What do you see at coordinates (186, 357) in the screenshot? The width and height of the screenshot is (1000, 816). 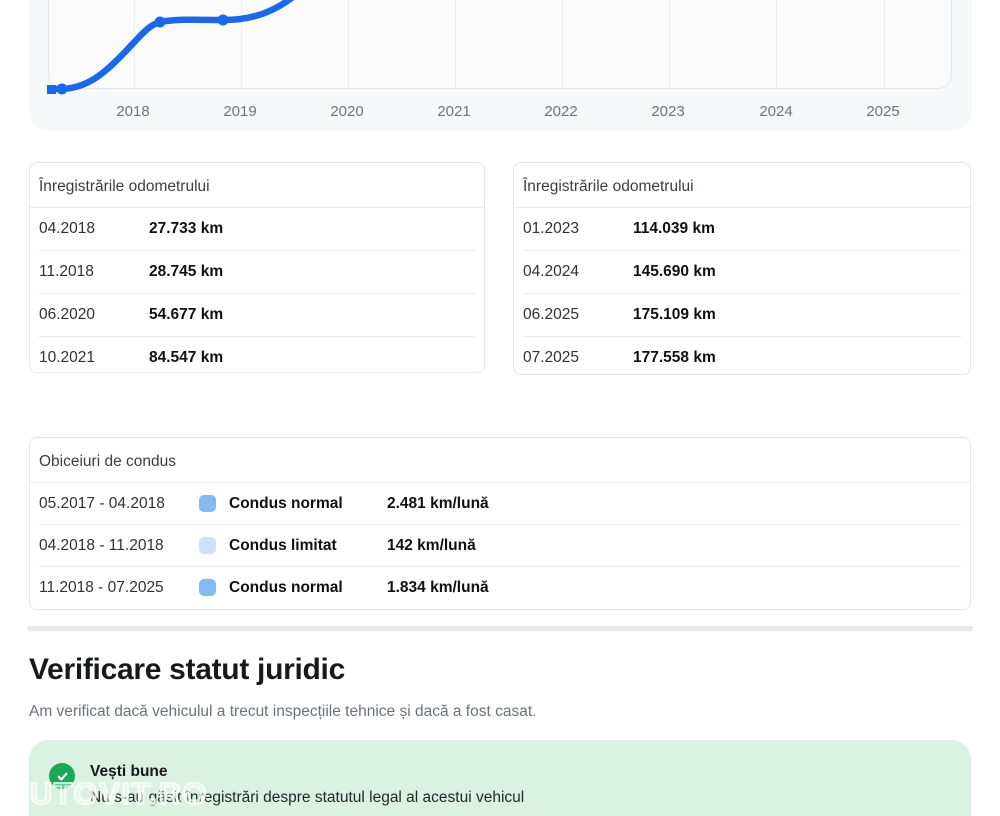 I see `odometer-km: 84.547 km` at bounding box center [186, 357].